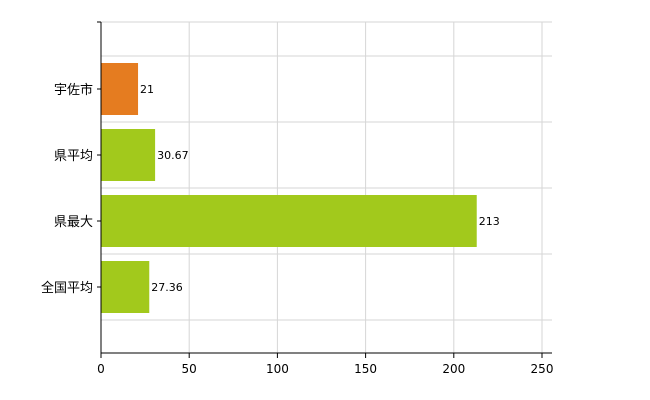 This screenshot has width=650, height=400. Describe the element at coordinates (67, 288) in the screenshot. I see `category-label-4: 全国平均` at that location.